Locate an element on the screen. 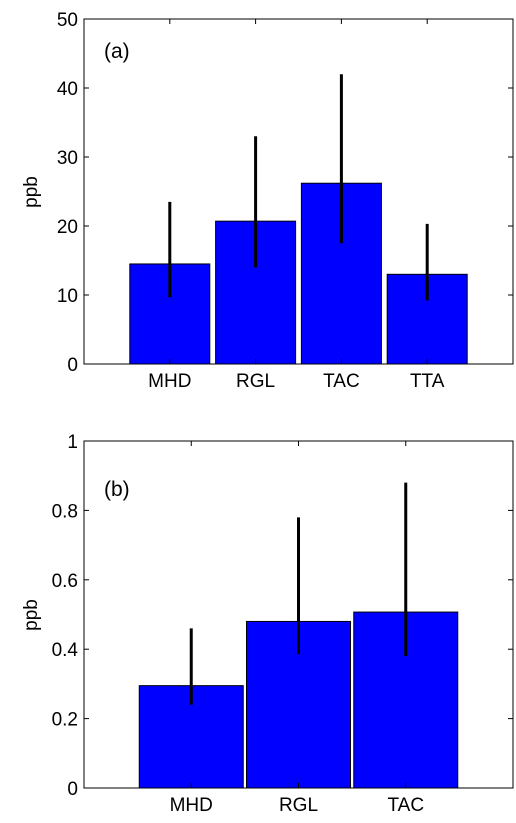  y-tick-label: 50 is located at coordinates (67, 20).